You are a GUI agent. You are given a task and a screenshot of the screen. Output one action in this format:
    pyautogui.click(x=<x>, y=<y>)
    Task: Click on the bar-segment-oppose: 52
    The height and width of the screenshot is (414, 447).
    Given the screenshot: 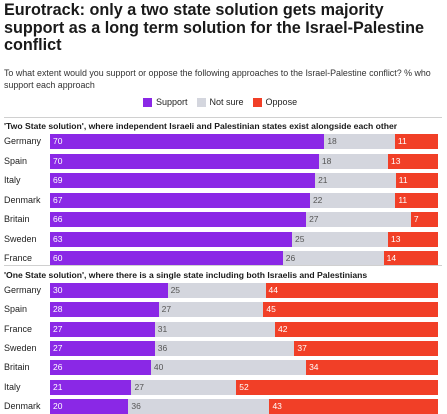 What is the action you would take?
    pyautogui.click(x=337, y=387)
    